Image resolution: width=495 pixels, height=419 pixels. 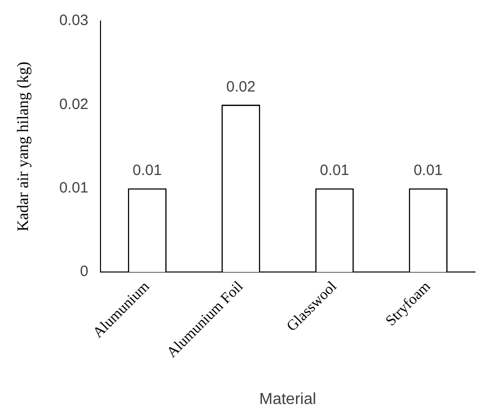 What do you see at coordinates (84, 271) in the screenshot?
I see `y-tick-label: 0` at bounding box center [84, 271].